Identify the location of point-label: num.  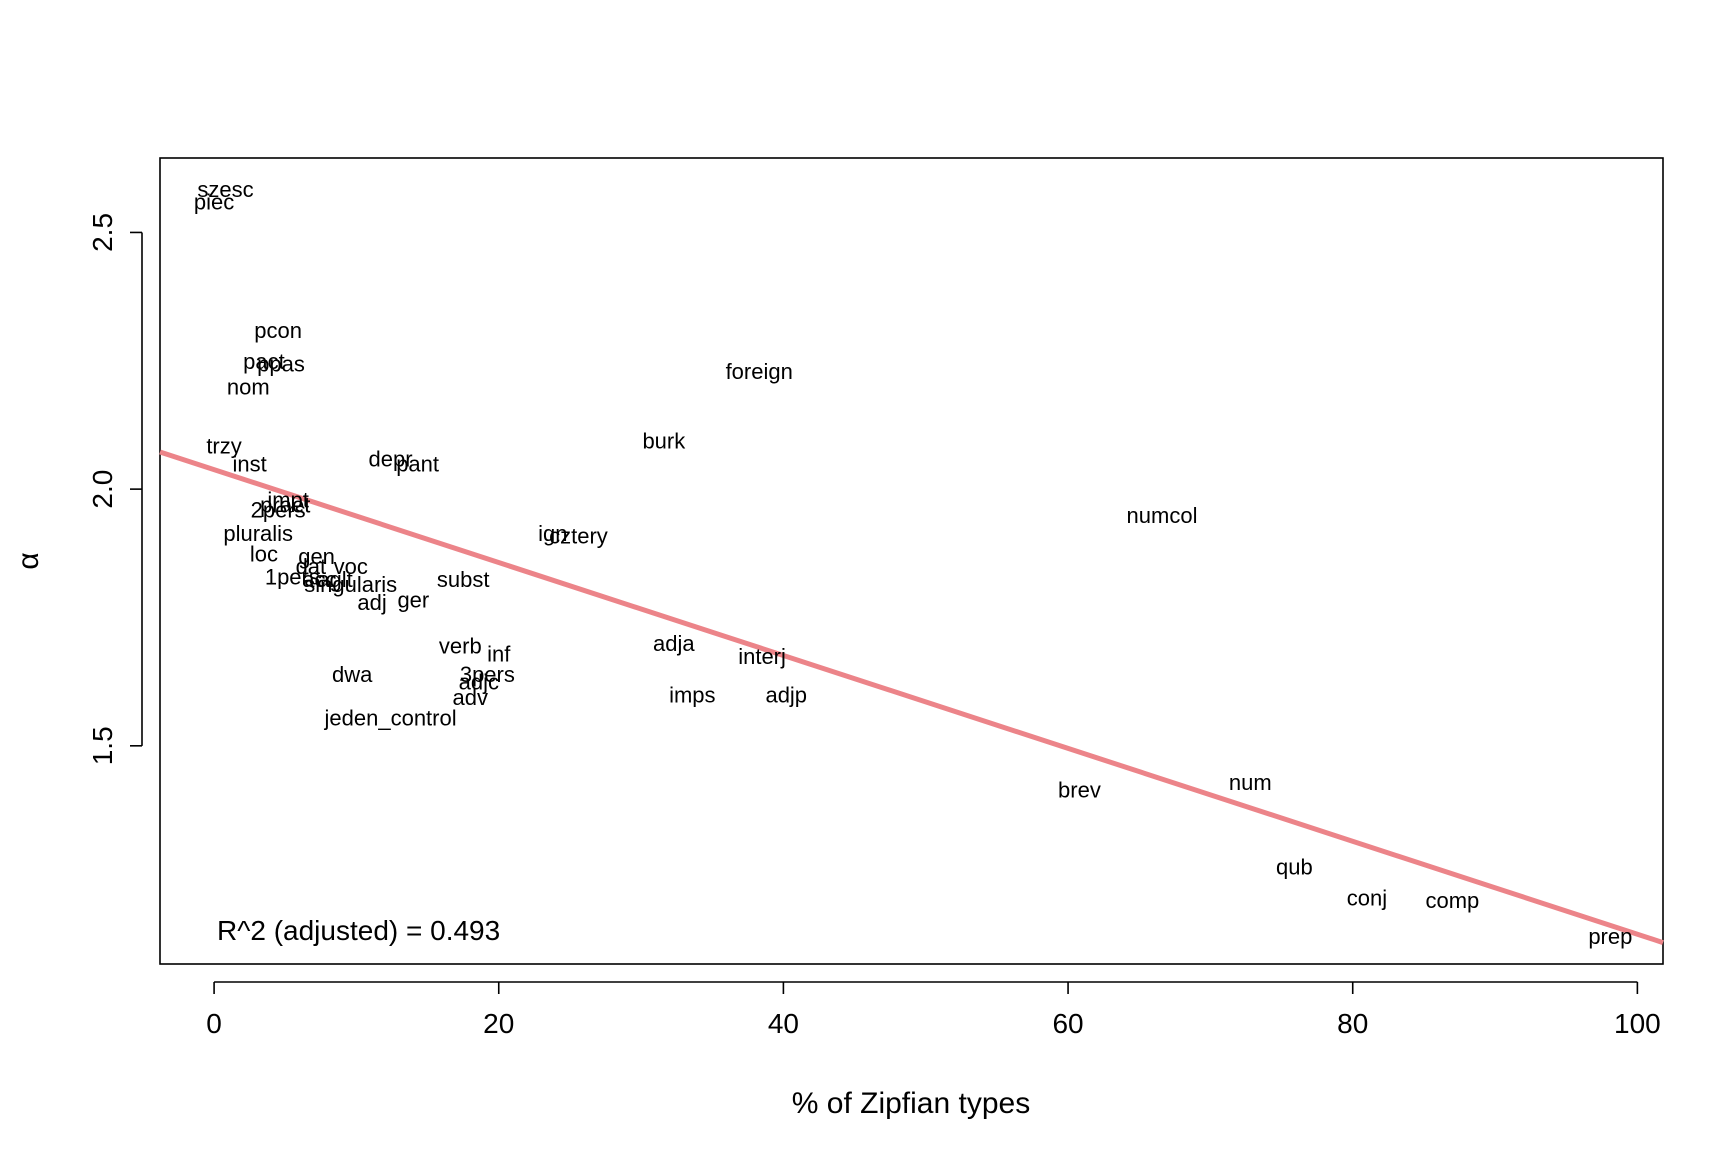
(1250, 782).